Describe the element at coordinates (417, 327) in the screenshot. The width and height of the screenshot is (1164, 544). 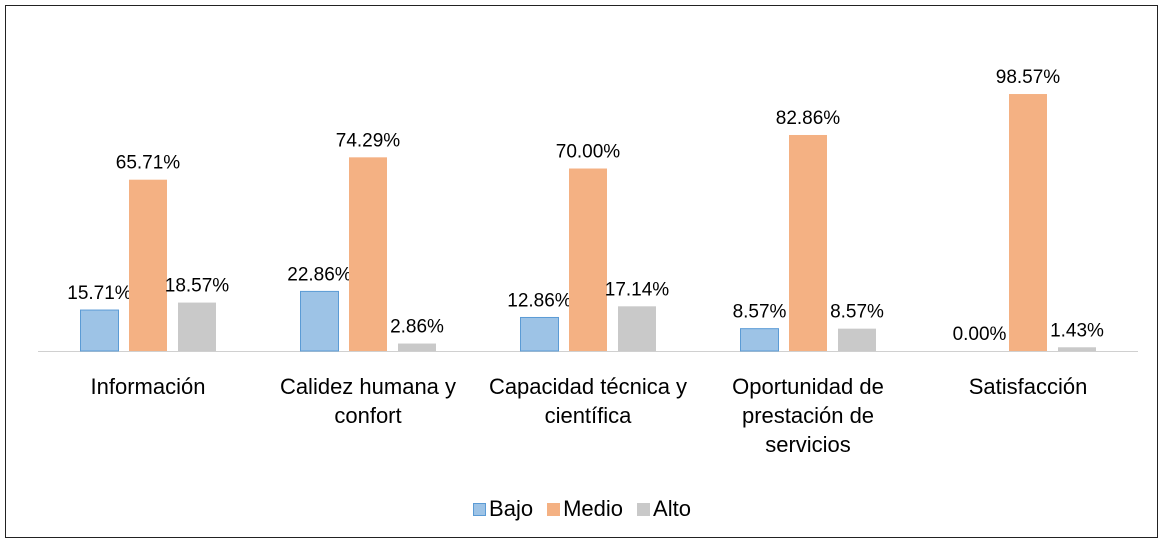
I see `value-label: 2.86%` at that location.